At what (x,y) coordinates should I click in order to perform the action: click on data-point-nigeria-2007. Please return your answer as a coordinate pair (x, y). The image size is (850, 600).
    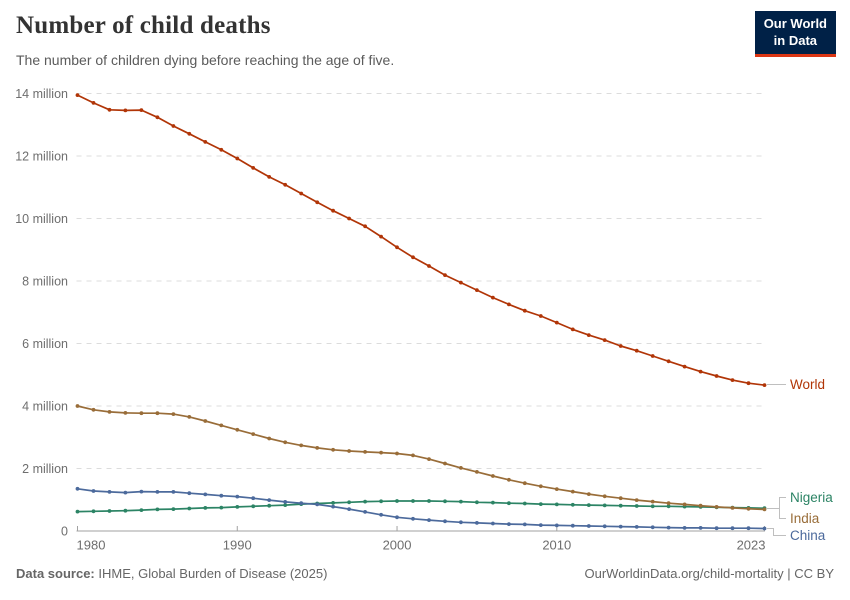
    Looking at the image, I should click on (509, 503).